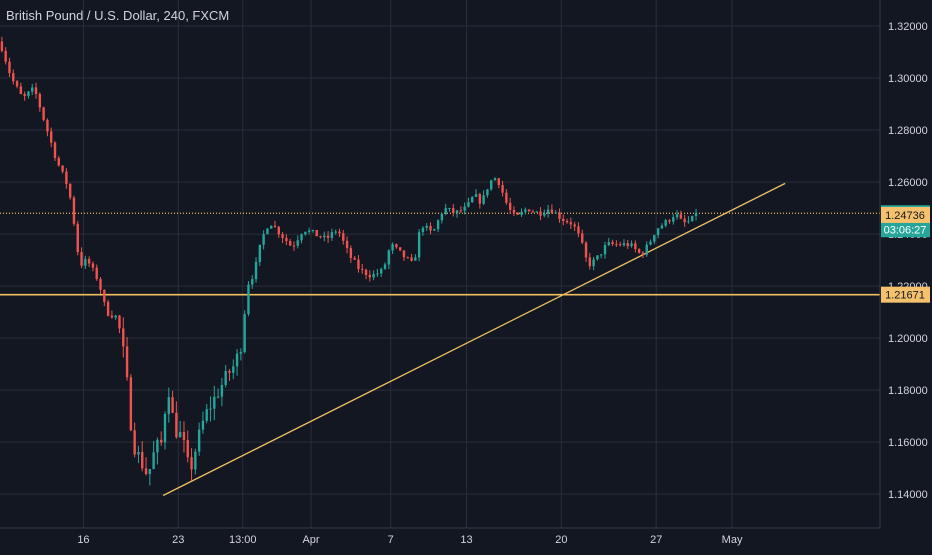 This screenshot has width=932, height=555. Describe the element at coordinates (83, 540) in the screenshot. I see `x-tick-label: 16` at that location.